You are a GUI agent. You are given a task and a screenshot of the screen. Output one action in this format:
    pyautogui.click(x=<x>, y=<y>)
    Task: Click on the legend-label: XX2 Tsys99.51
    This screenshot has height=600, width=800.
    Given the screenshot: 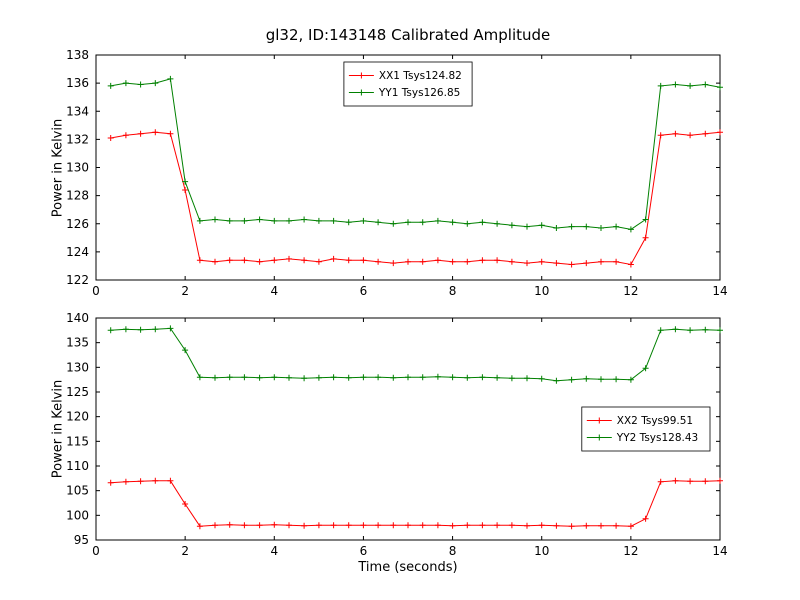 What is the action you would take?
    pyautogui.click(x=655, y=421)
    